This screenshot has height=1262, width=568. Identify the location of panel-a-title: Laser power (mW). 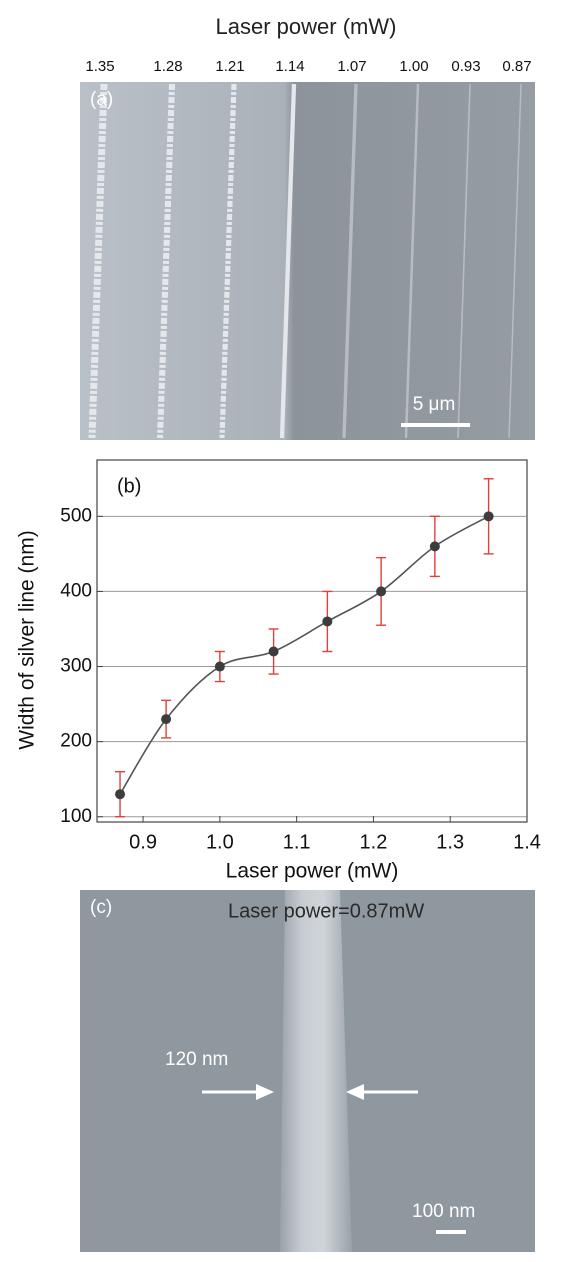
(306, 26).